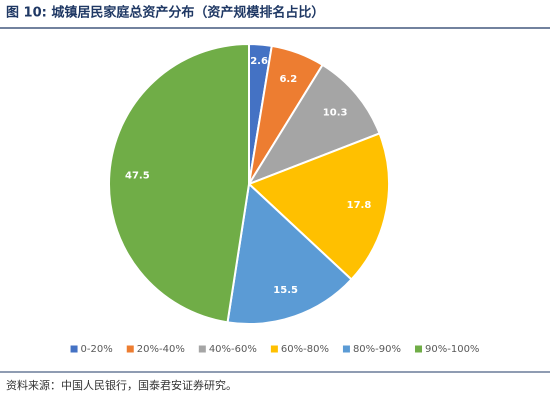 The width and height of the screenshot is (550, 400). Describe the element at coordinates (121, 385) in the screenshot. I see `source-note: 资料来源：中国人民银行，国泰君安证券研究。` at that location.